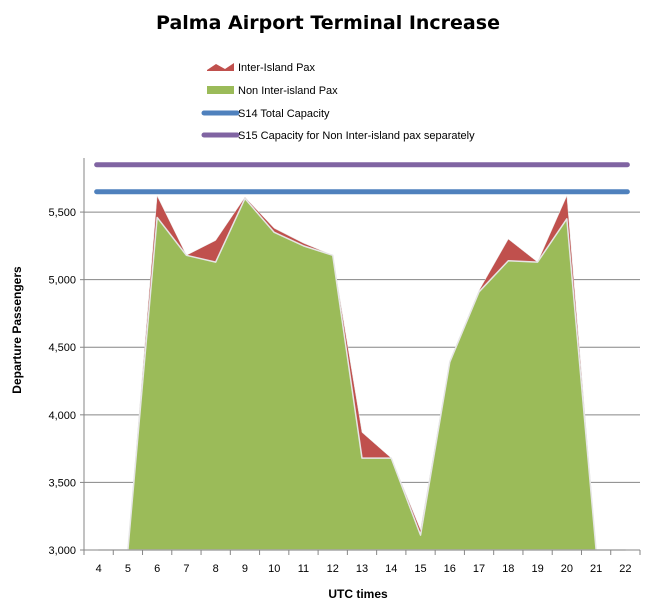  I want to click on y-tick-label: 5,000, so click(62, 281).